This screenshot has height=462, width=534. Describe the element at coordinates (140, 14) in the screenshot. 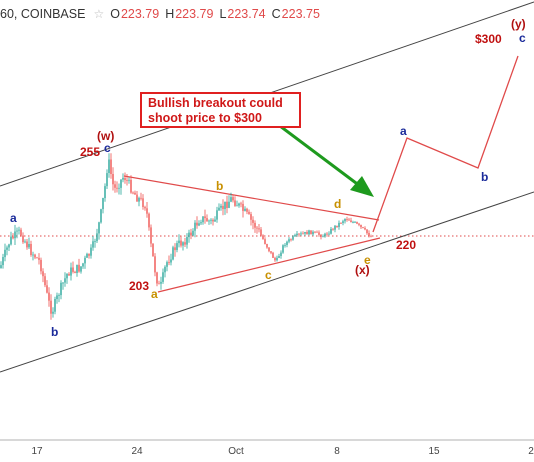

I see `open-value: 223.79` at that location.